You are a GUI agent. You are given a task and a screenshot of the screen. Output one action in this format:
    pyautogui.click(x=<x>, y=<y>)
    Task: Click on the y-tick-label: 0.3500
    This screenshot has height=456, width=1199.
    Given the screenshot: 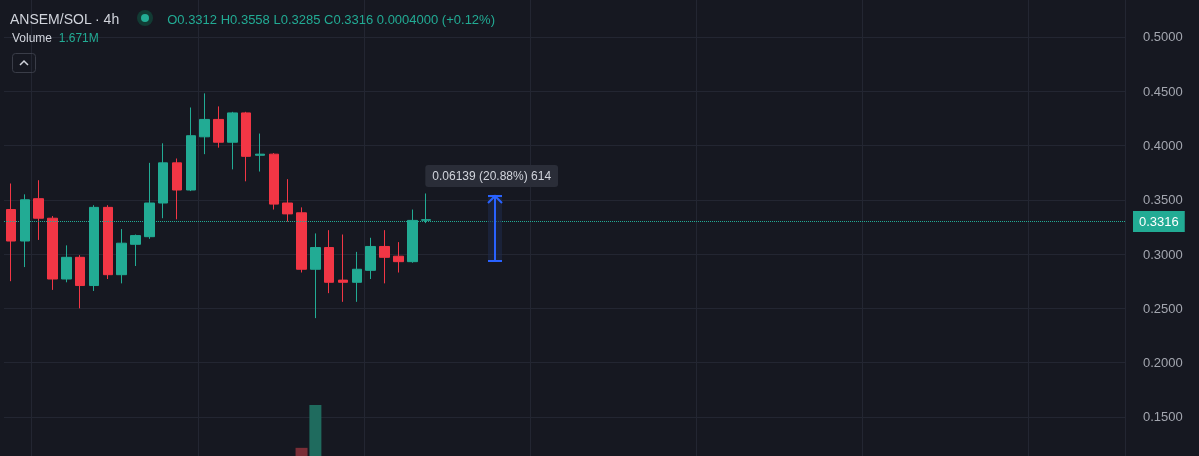 What is the action you would take?
    pyautogui.click(x=1163, y=200)
    